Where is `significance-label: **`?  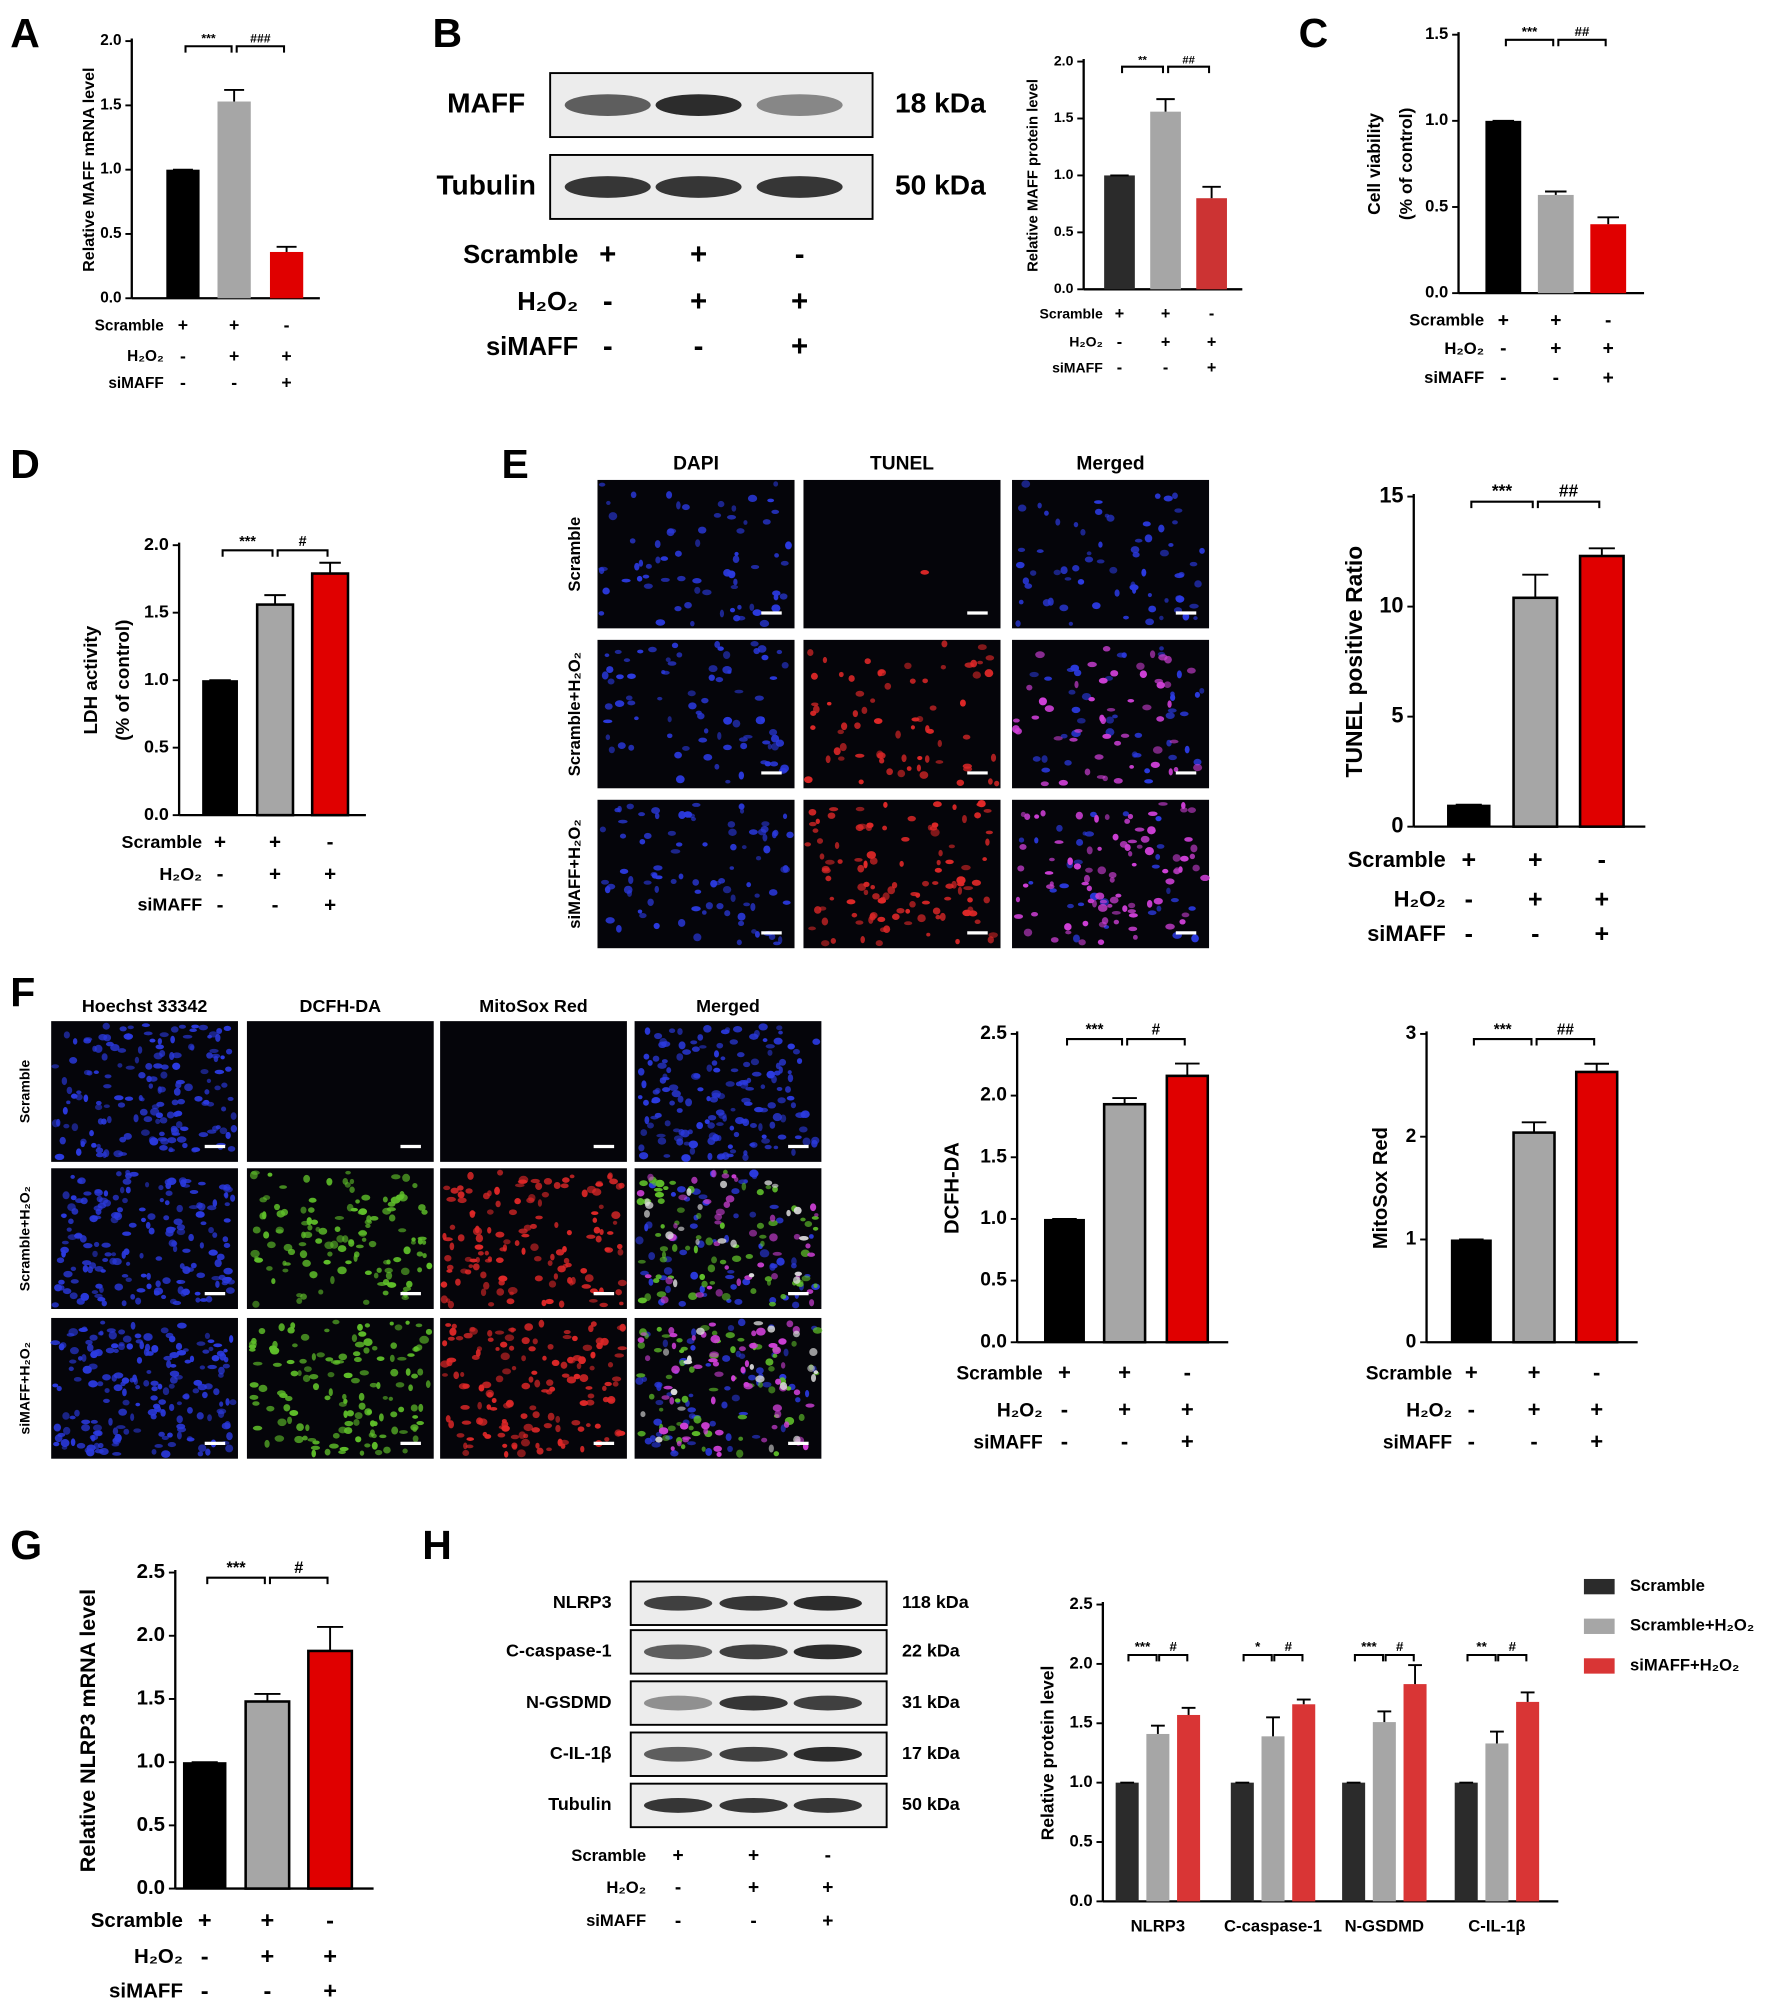 significance-label: ** is located at coordinates (1481, 1646).